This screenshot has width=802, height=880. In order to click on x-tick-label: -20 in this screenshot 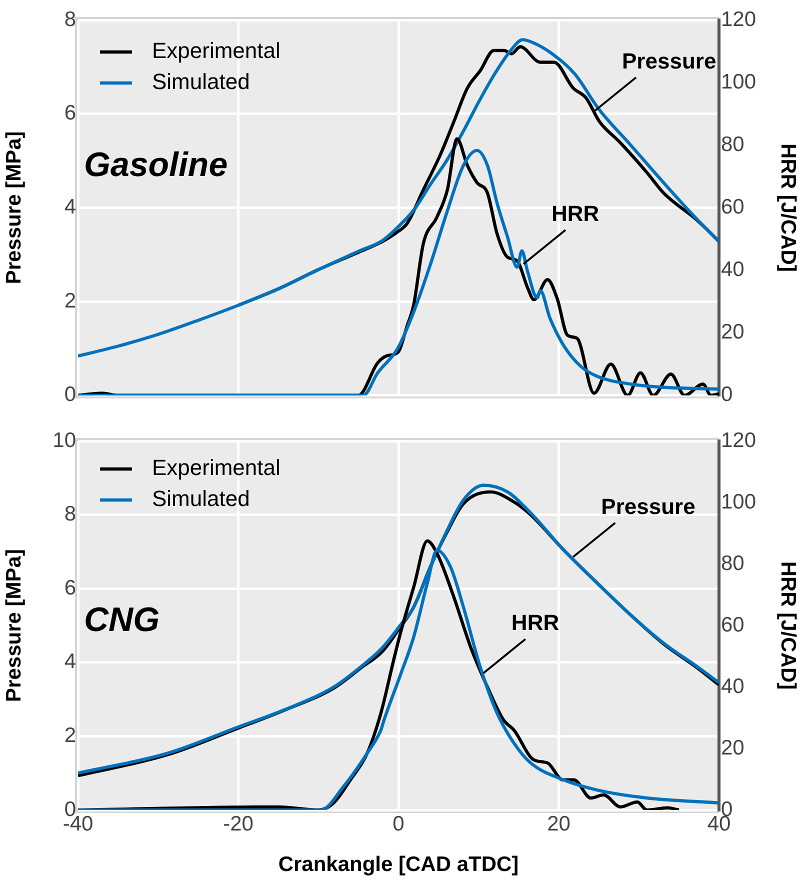, I will do `click(238, 824)`.